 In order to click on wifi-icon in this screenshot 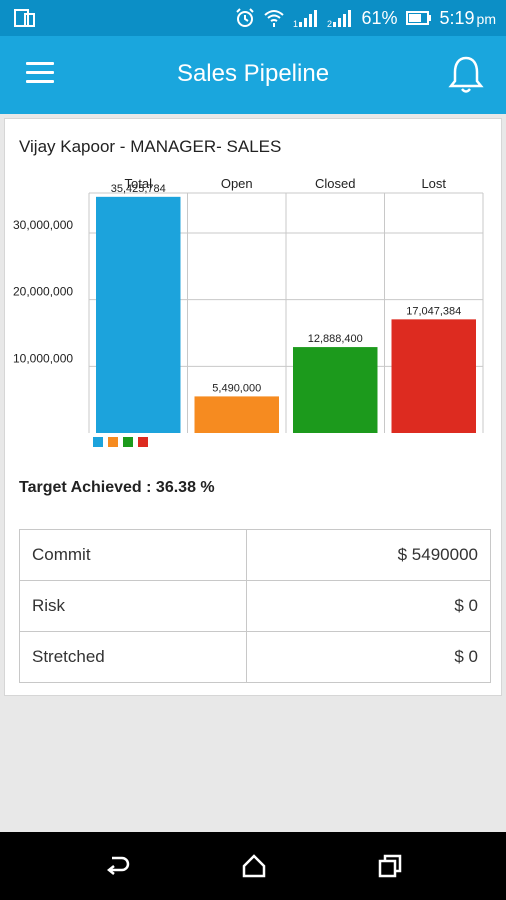, I will do `click(274, 18)`.